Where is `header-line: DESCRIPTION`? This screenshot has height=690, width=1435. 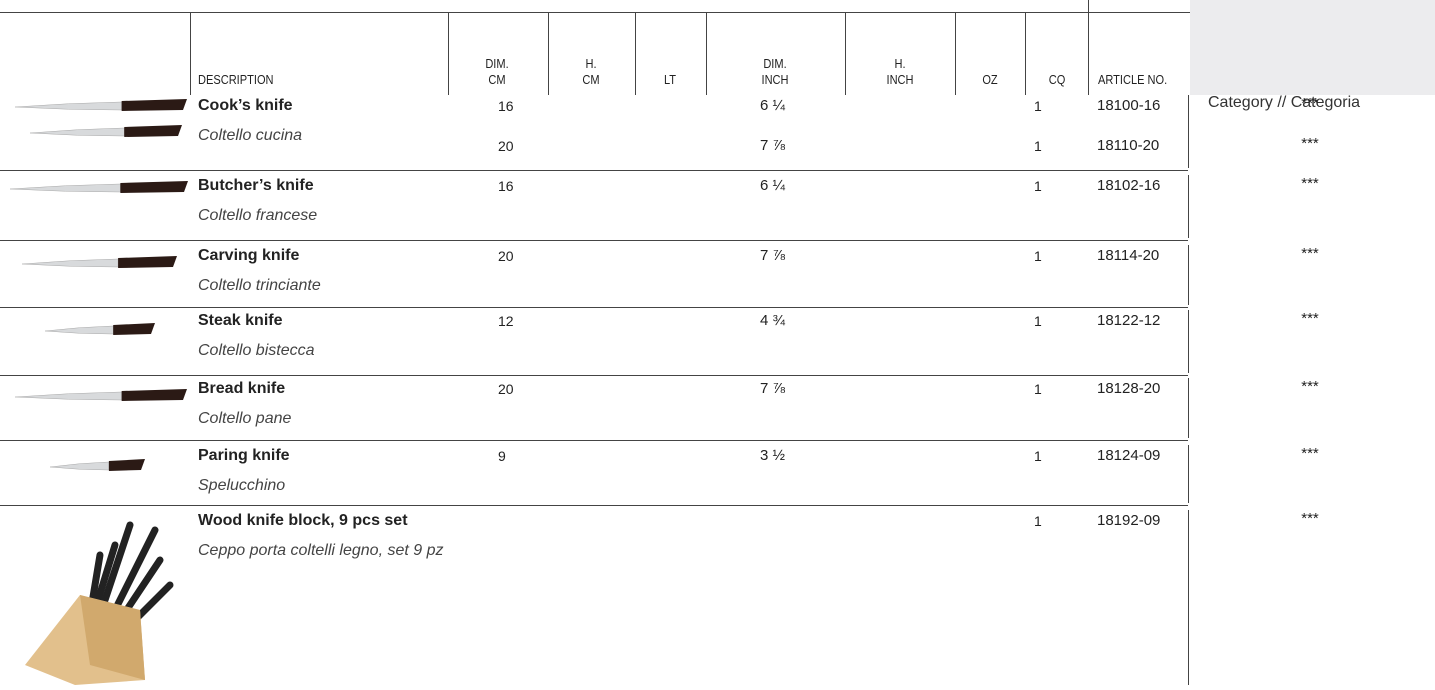 header-line: DESCRIPTION is located at coordinates (236, 79).